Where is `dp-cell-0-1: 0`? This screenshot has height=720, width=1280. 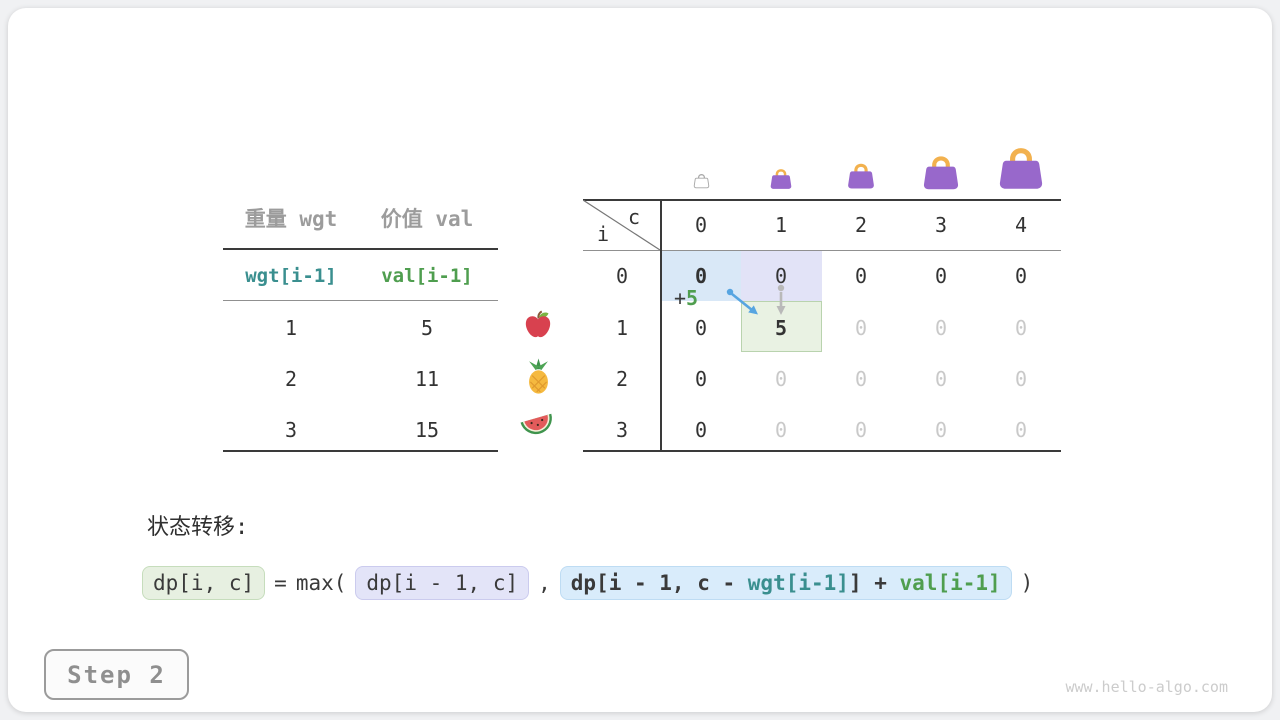 dp-cell-0-1: 0 is located at coordinates (781, 276).